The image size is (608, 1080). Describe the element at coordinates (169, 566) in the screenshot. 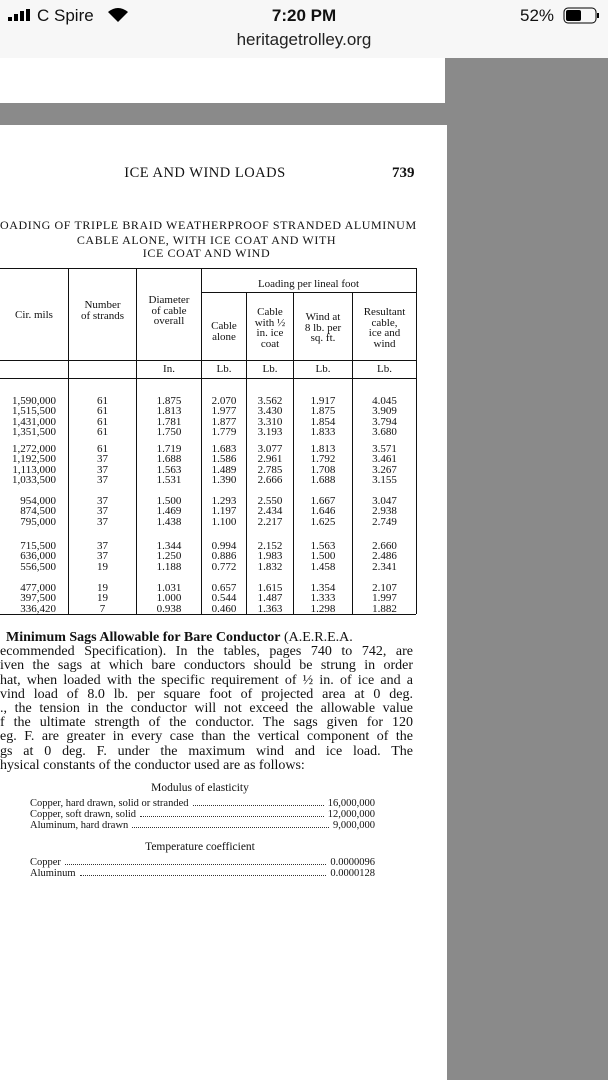

I see `table-cell: 1.188` at that location.